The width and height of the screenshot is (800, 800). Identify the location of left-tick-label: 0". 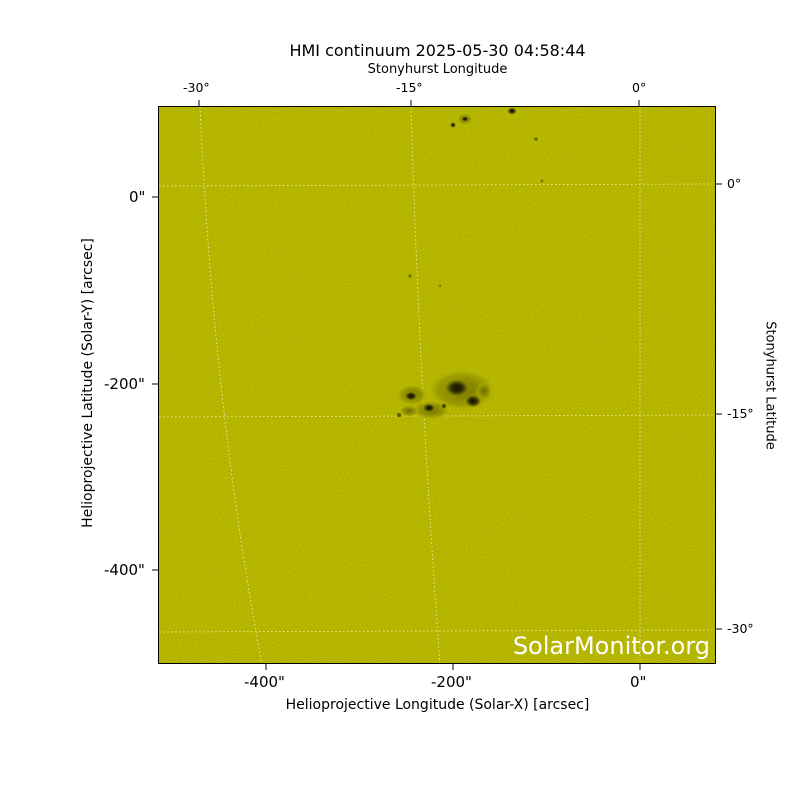
(137, 197).